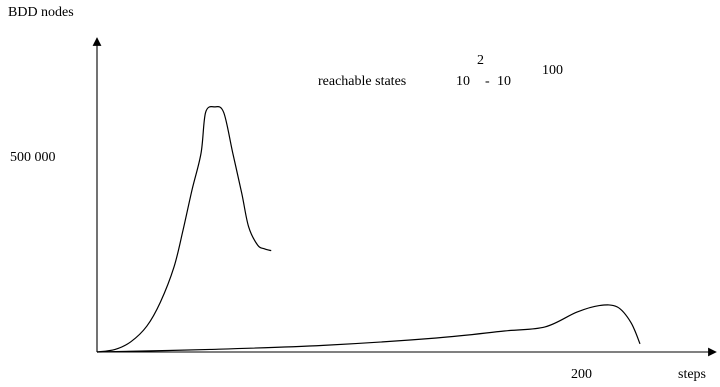 The image size is (720, 387). I want to click on annotation-base-1: 10, so click(463, 82).